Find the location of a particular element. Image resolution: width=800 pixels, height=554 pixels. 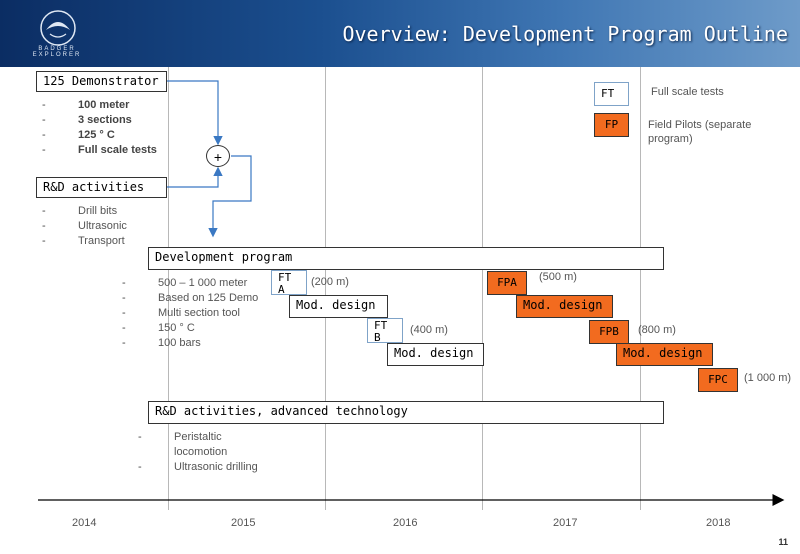

year-label: 2016 is located at coordinates (405, 523).